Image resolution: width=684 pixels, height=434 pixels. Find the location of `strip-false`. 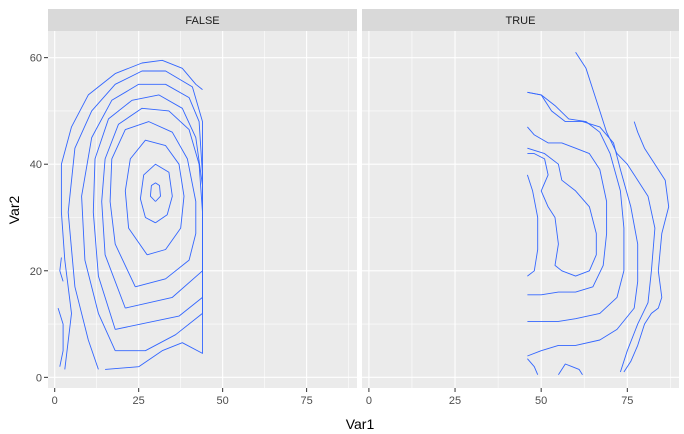

strip-false is located at coordinates (202, 20).